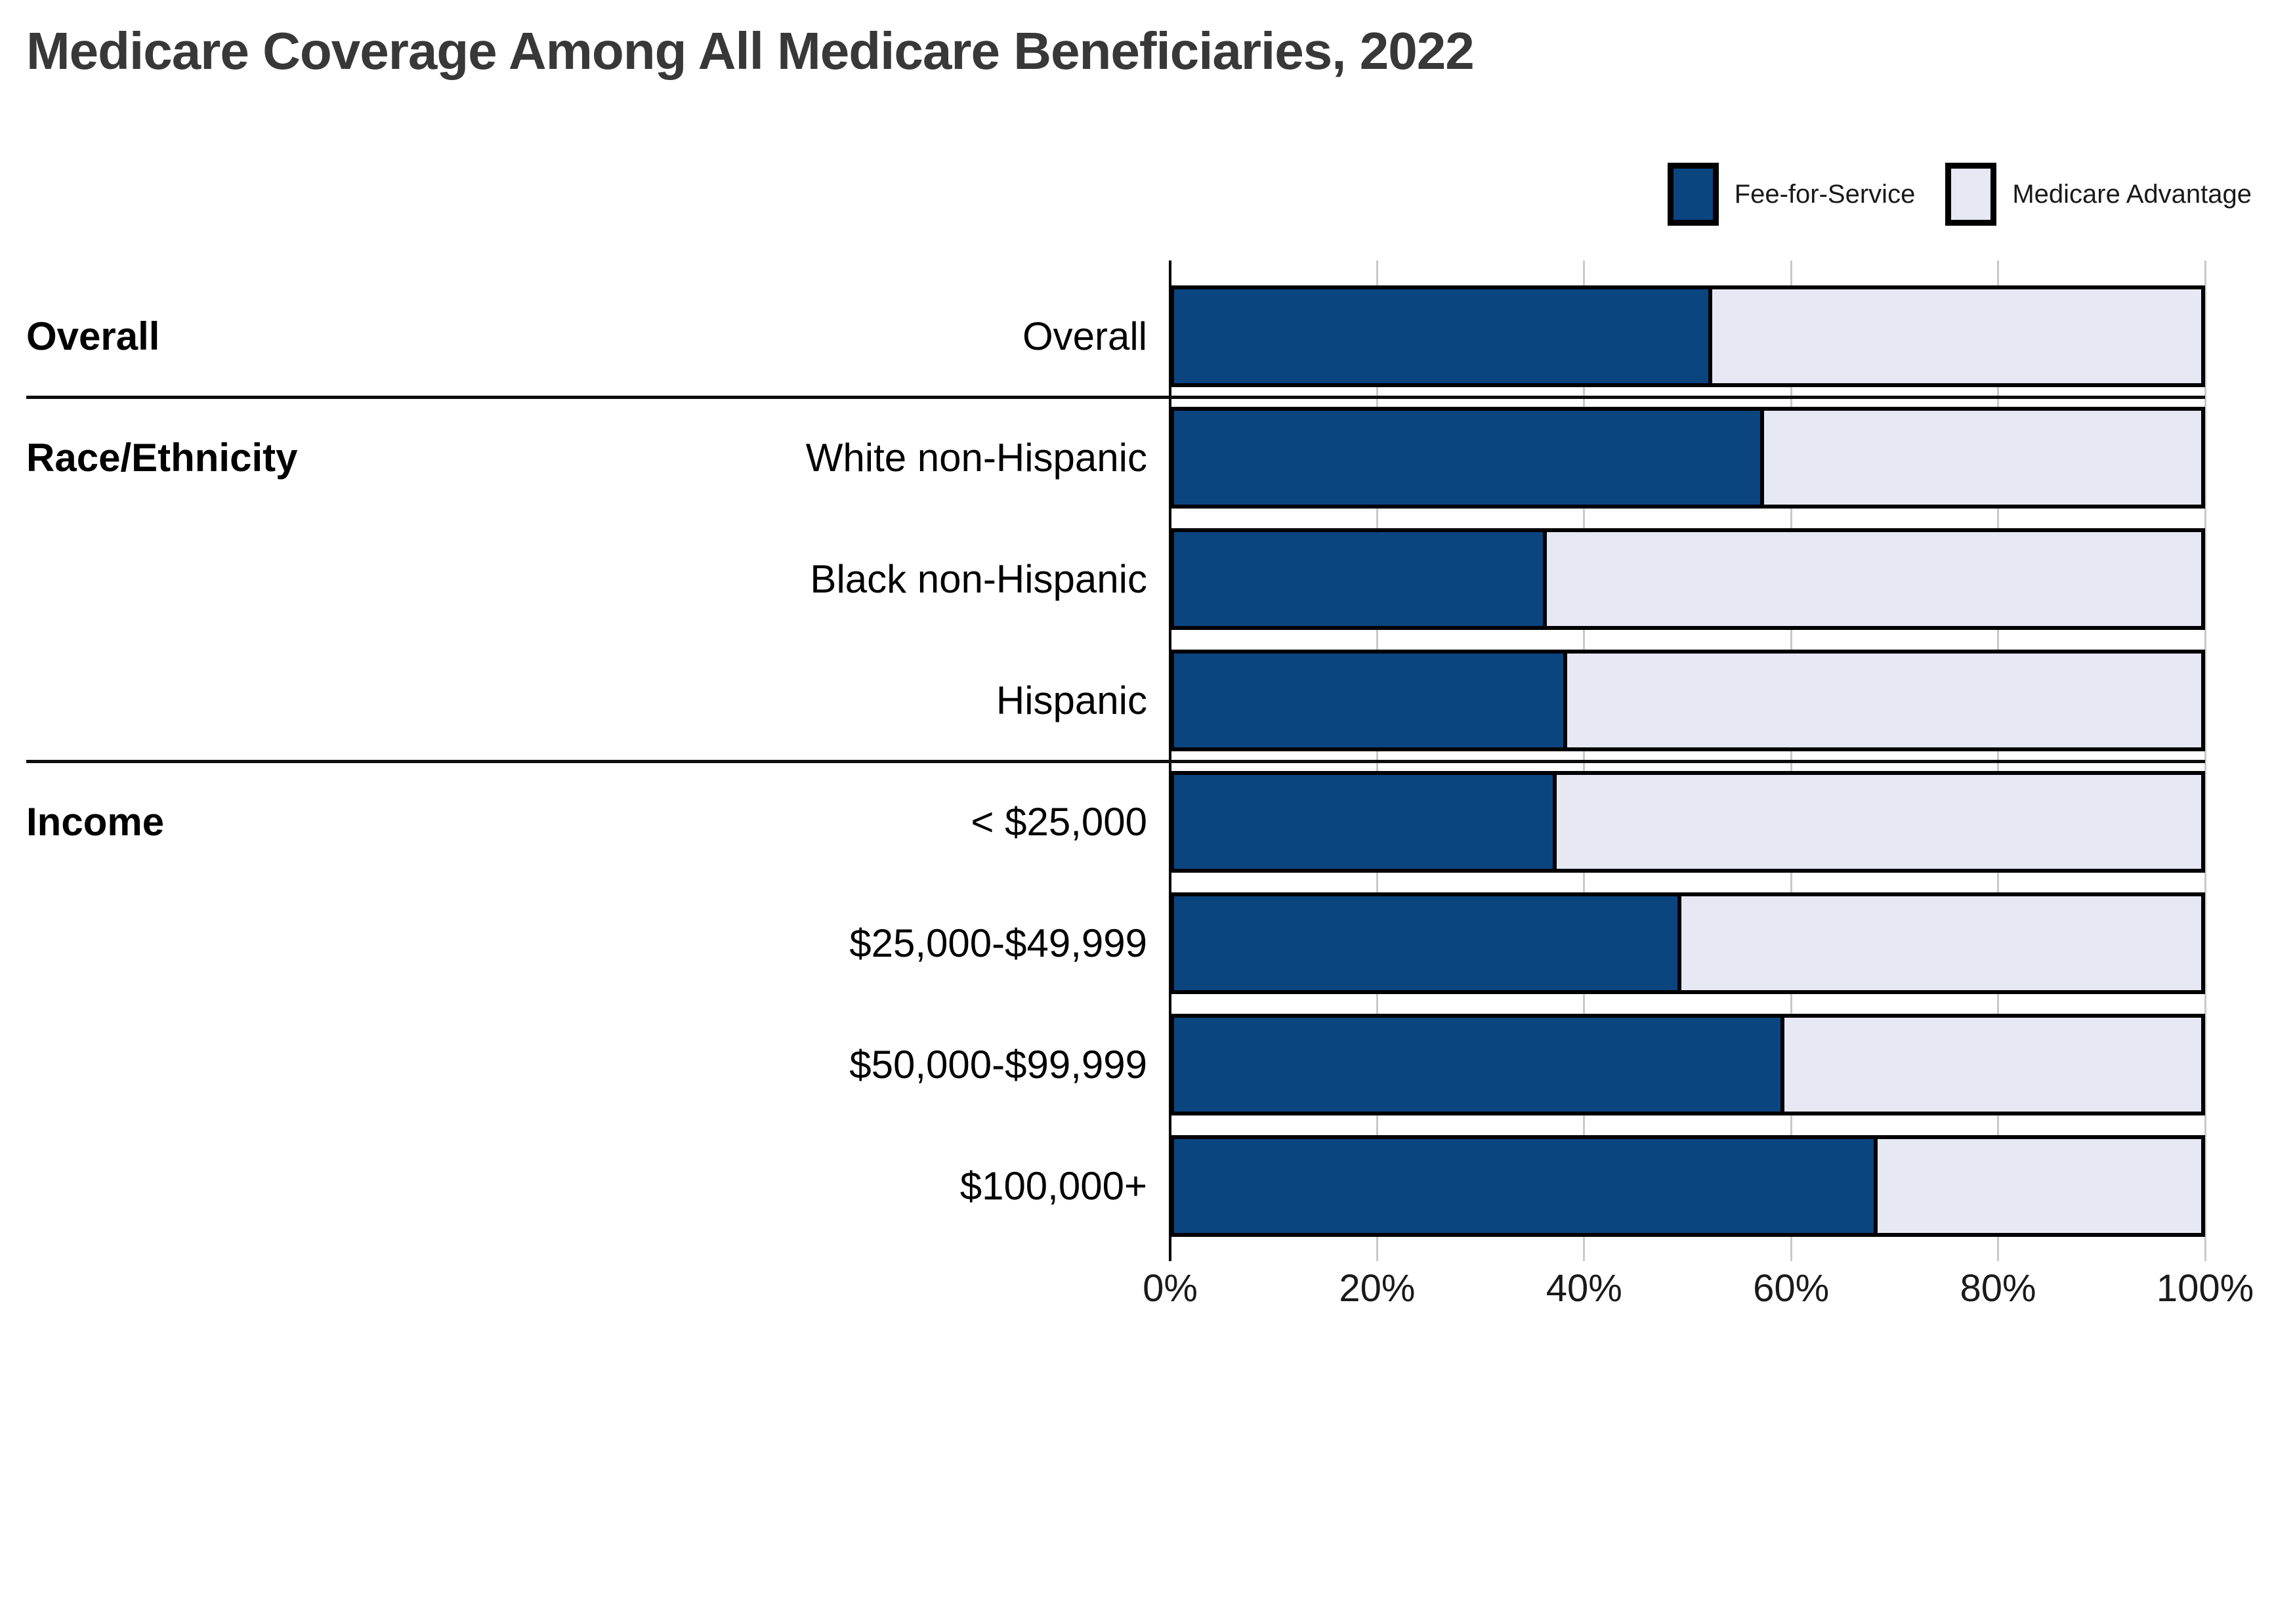 This screenshot has width=2274, height=1624. I want to click on x-tick-label: 60%, so click(1791, 1288).